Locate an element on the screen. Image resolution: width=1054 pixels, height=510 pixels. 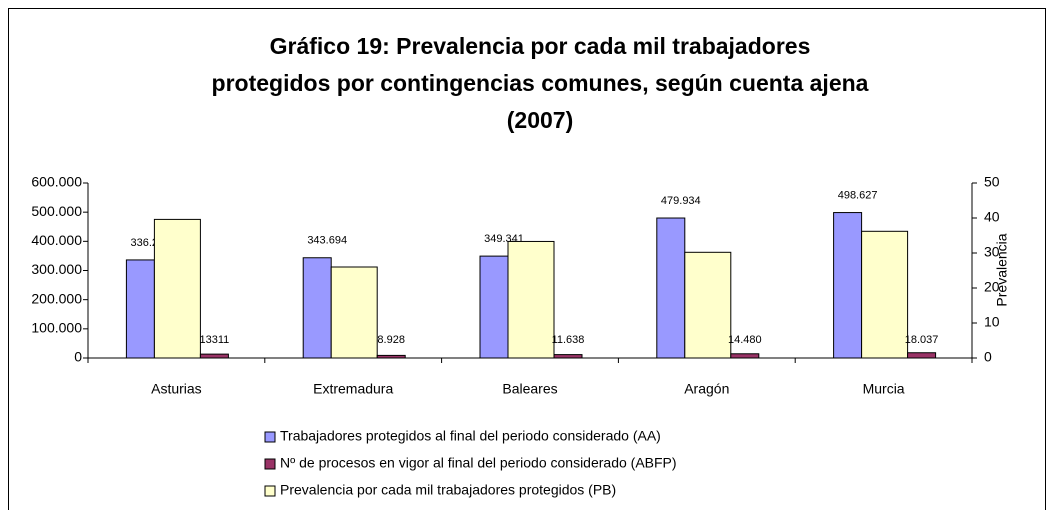
y-tick-label: 100.000 is located at coordinates (56, 328).